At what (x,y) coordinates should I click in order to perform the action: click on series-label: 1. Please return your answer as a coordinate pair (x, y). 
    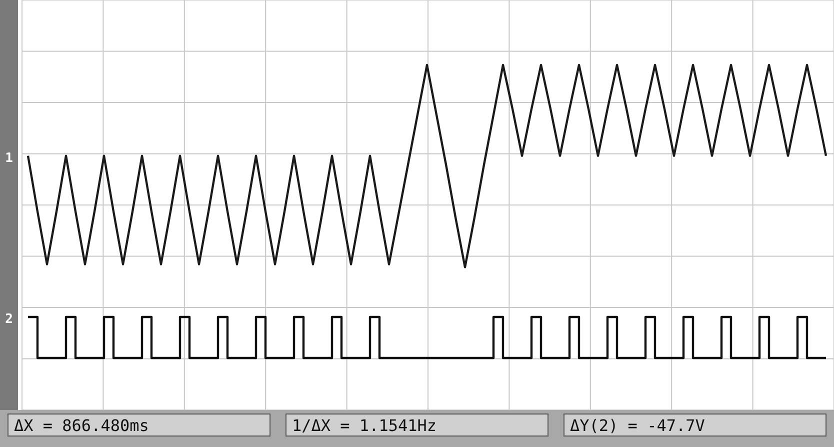
    Looking at the image, I should click on (9, 158).